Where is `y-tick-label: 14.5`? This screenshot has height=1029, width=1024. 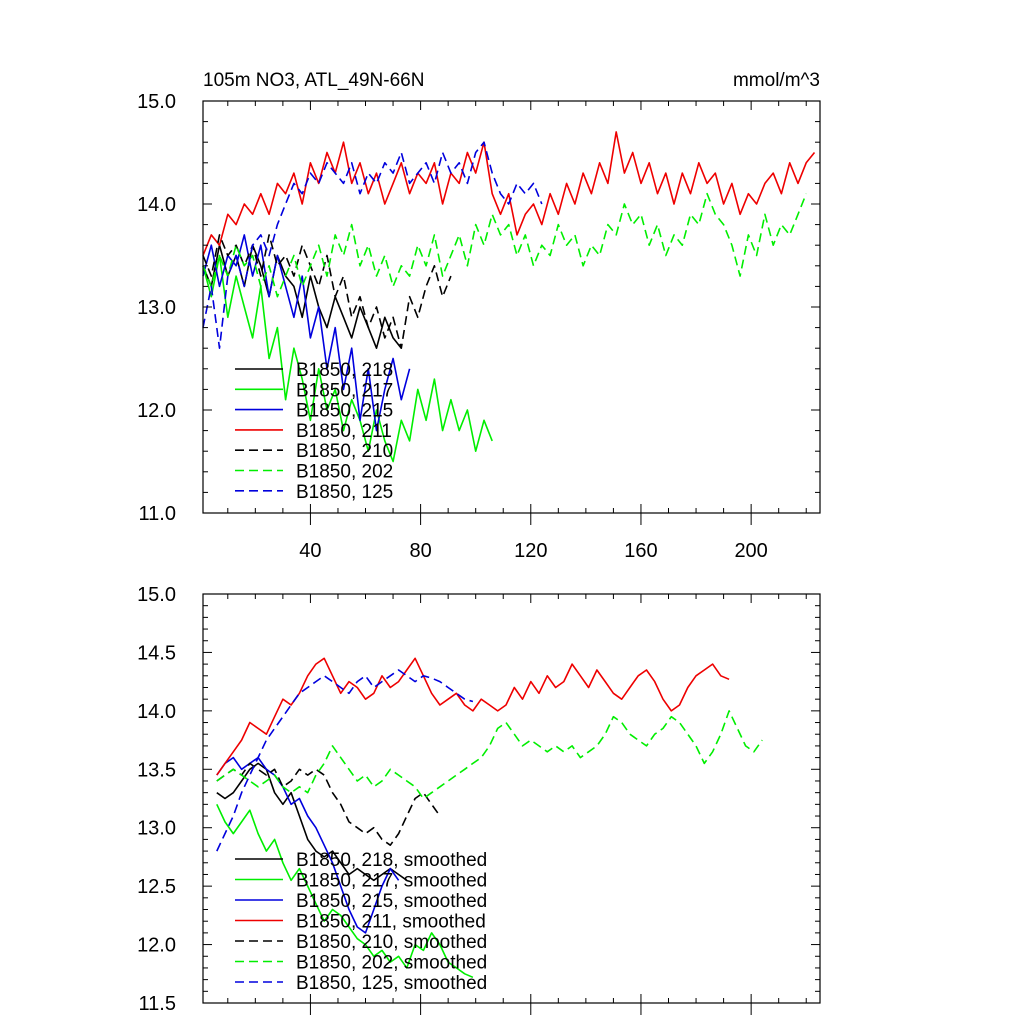
y-tick-label: 14.5 is located at coordinates (156, 653).